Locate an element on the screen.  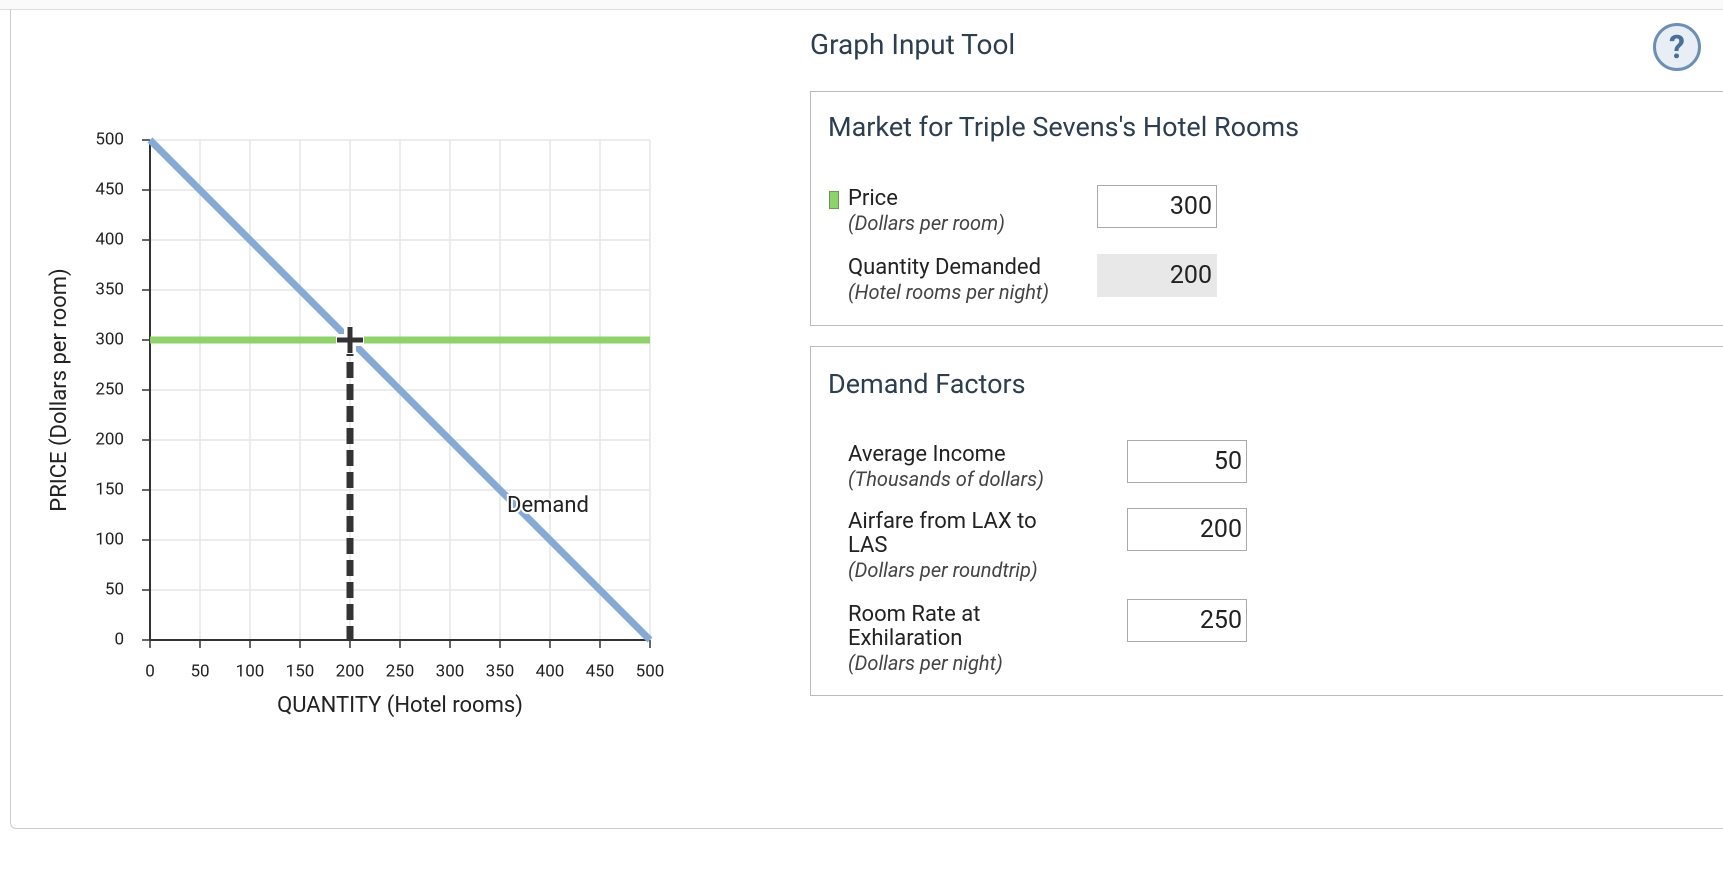
x-tick-label: 400 is located at coordinates (550, 671).